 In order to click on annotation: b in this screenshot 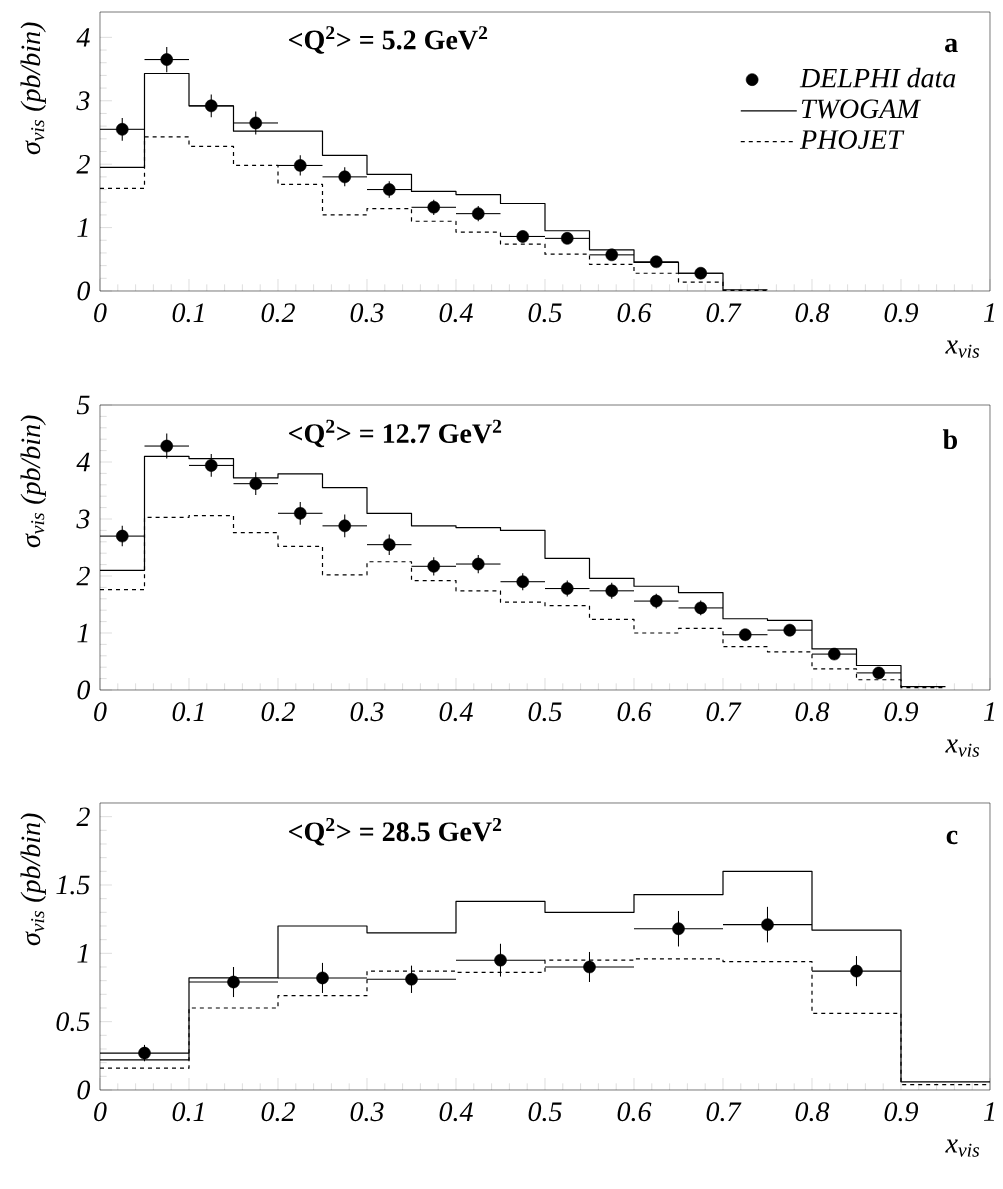, I will do `click(950, 439)`.